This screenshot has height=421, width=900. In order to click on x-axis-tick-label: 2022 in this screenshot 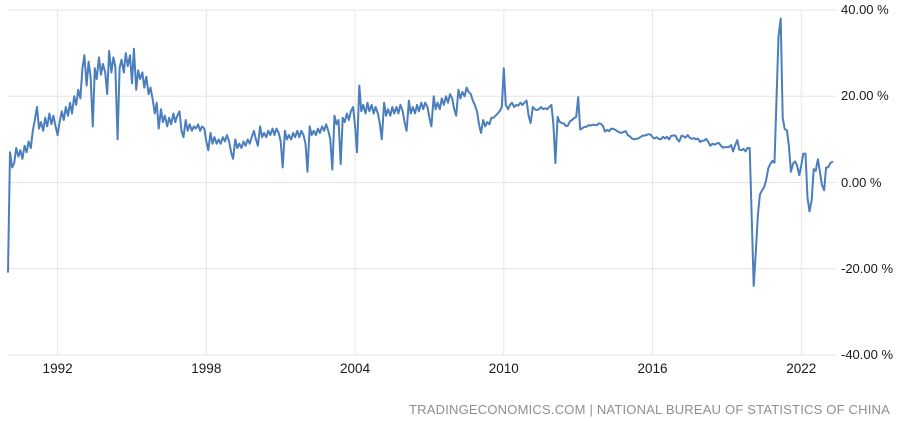, I will do `click(801, 368)`.